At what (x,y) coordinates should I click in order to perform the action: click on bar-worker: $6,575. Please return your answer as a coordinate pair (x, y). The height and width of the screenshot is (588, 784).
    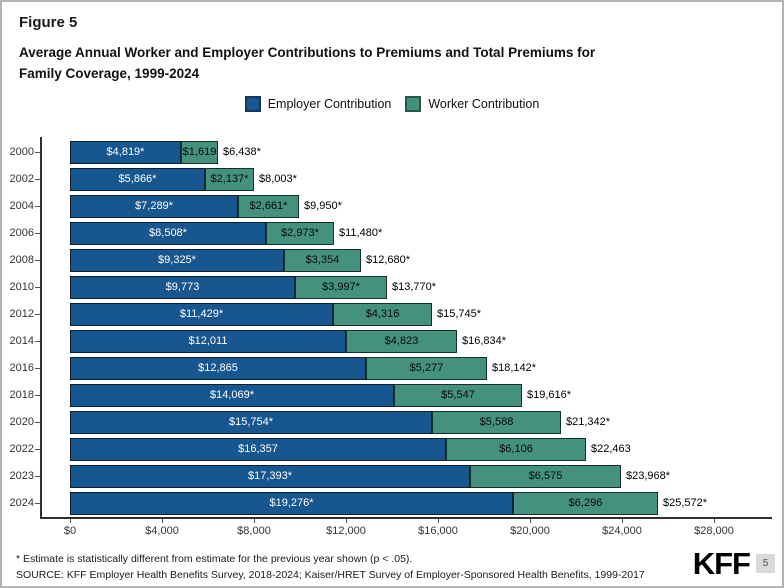
    Looking at the image, I should click on (545, 476).